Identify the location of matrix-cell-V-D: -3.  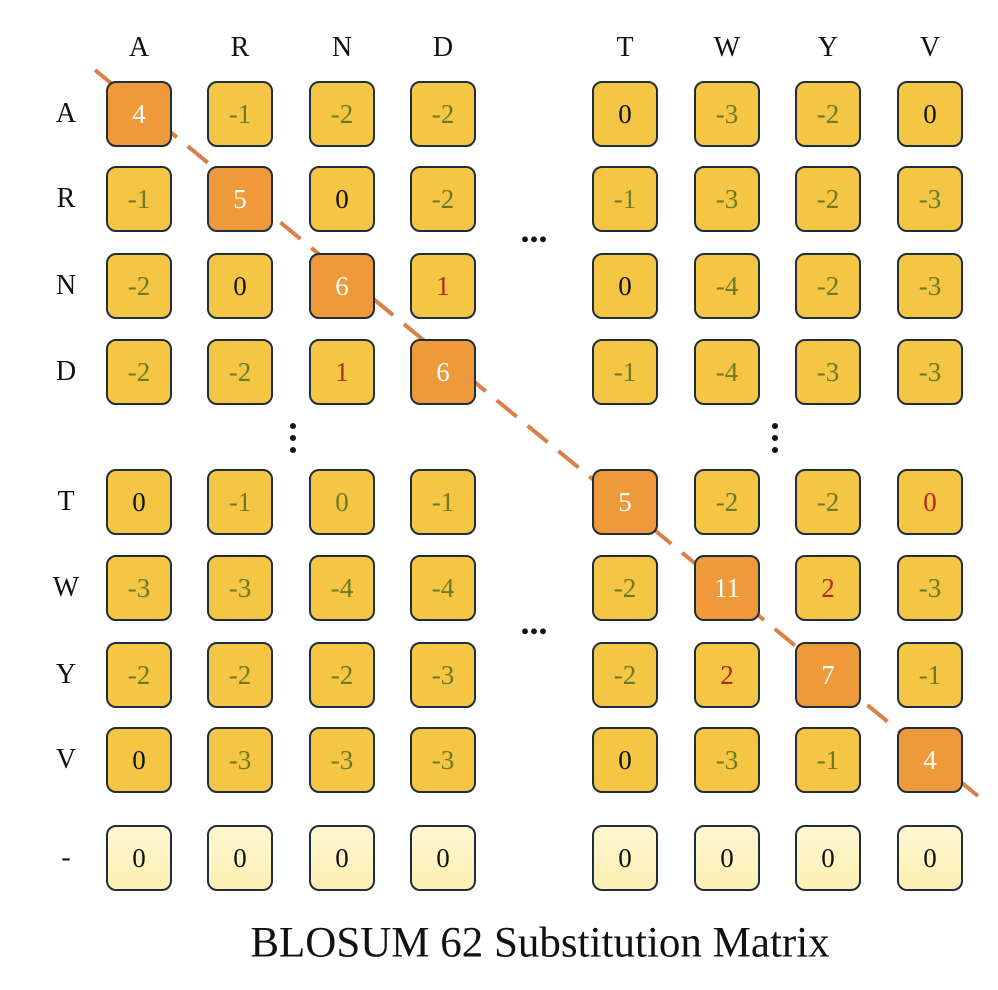
(443, 760).